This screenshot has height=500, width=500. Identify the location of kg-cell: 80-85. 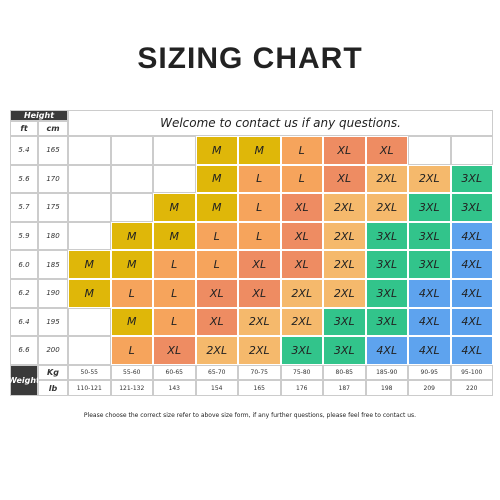
(344, 372).